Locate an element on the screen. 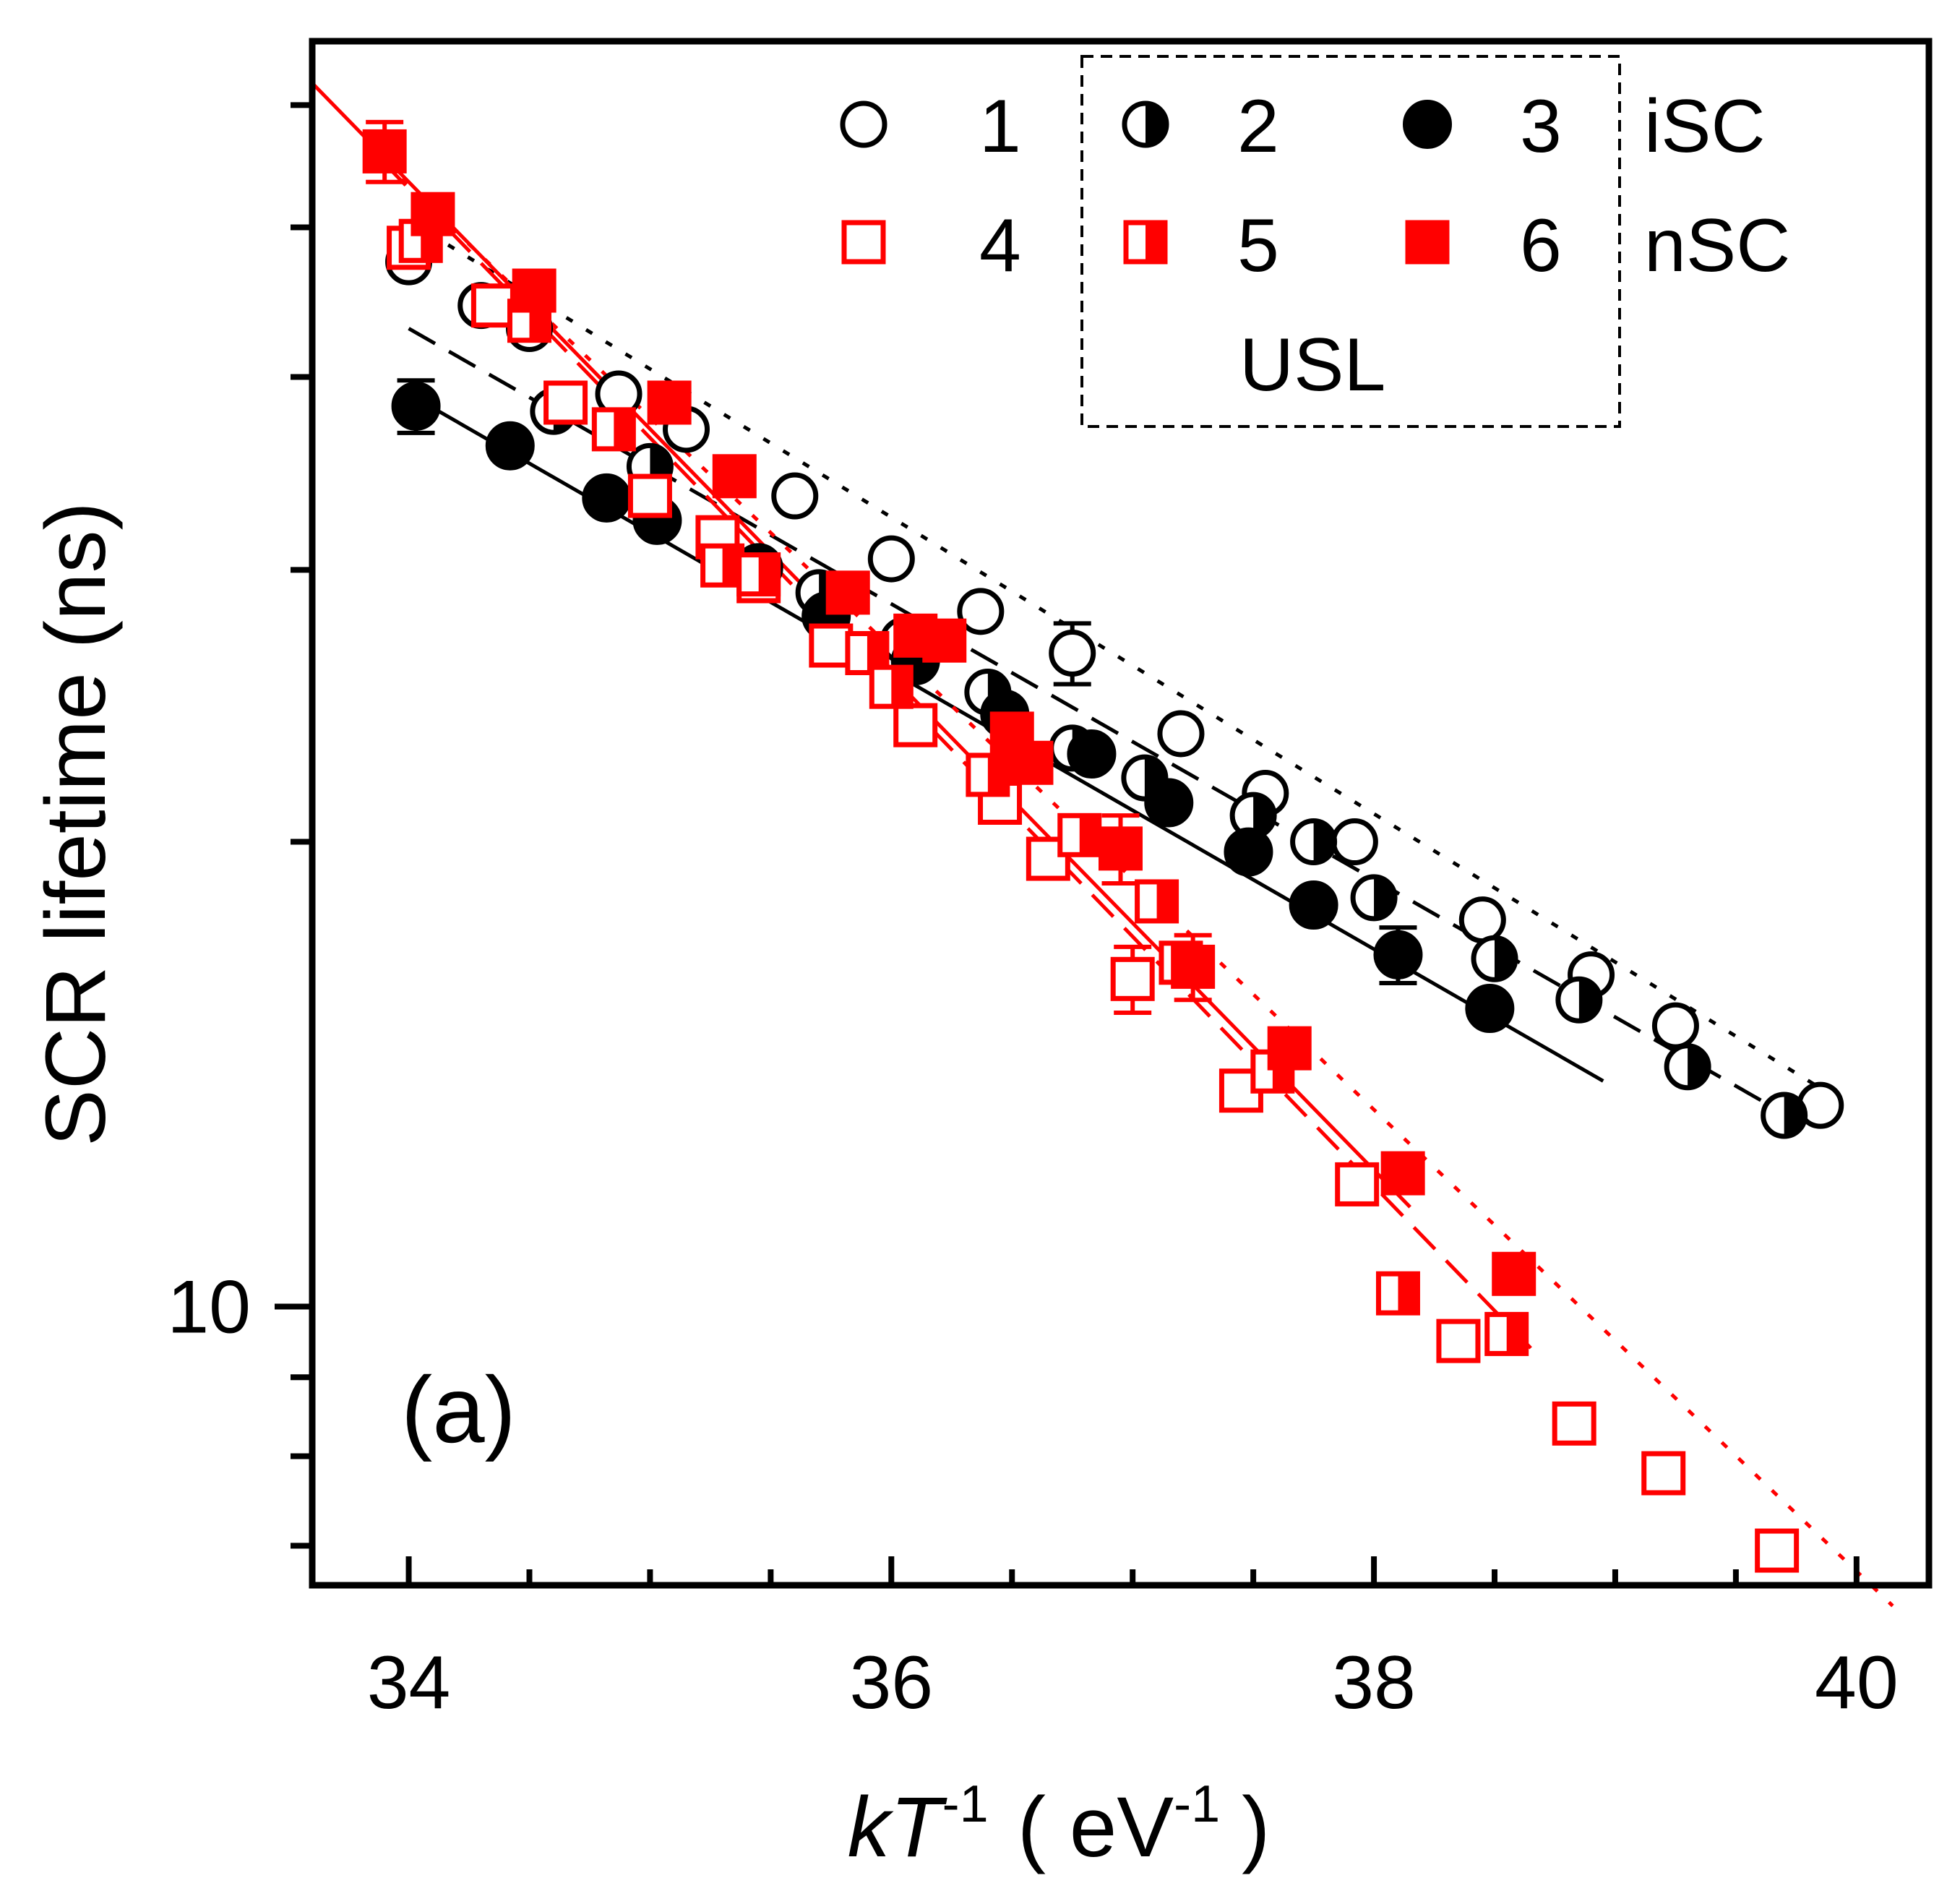  legend: 1 2 3 iSC 4 5 6 nSC USL is located at coordinates (1315, 242).